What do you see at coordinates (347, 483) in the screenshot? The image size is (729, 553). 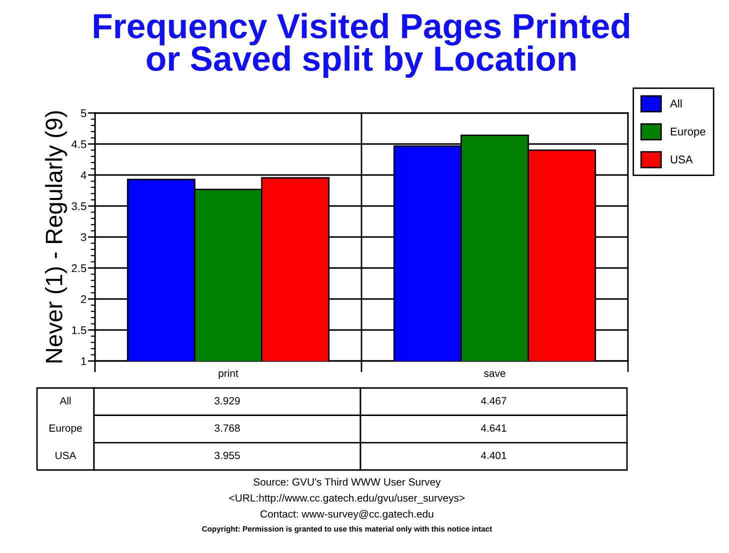 I see `source-note: Source: GVU's Third WWW User Survey` at bounding box center [347, 483].